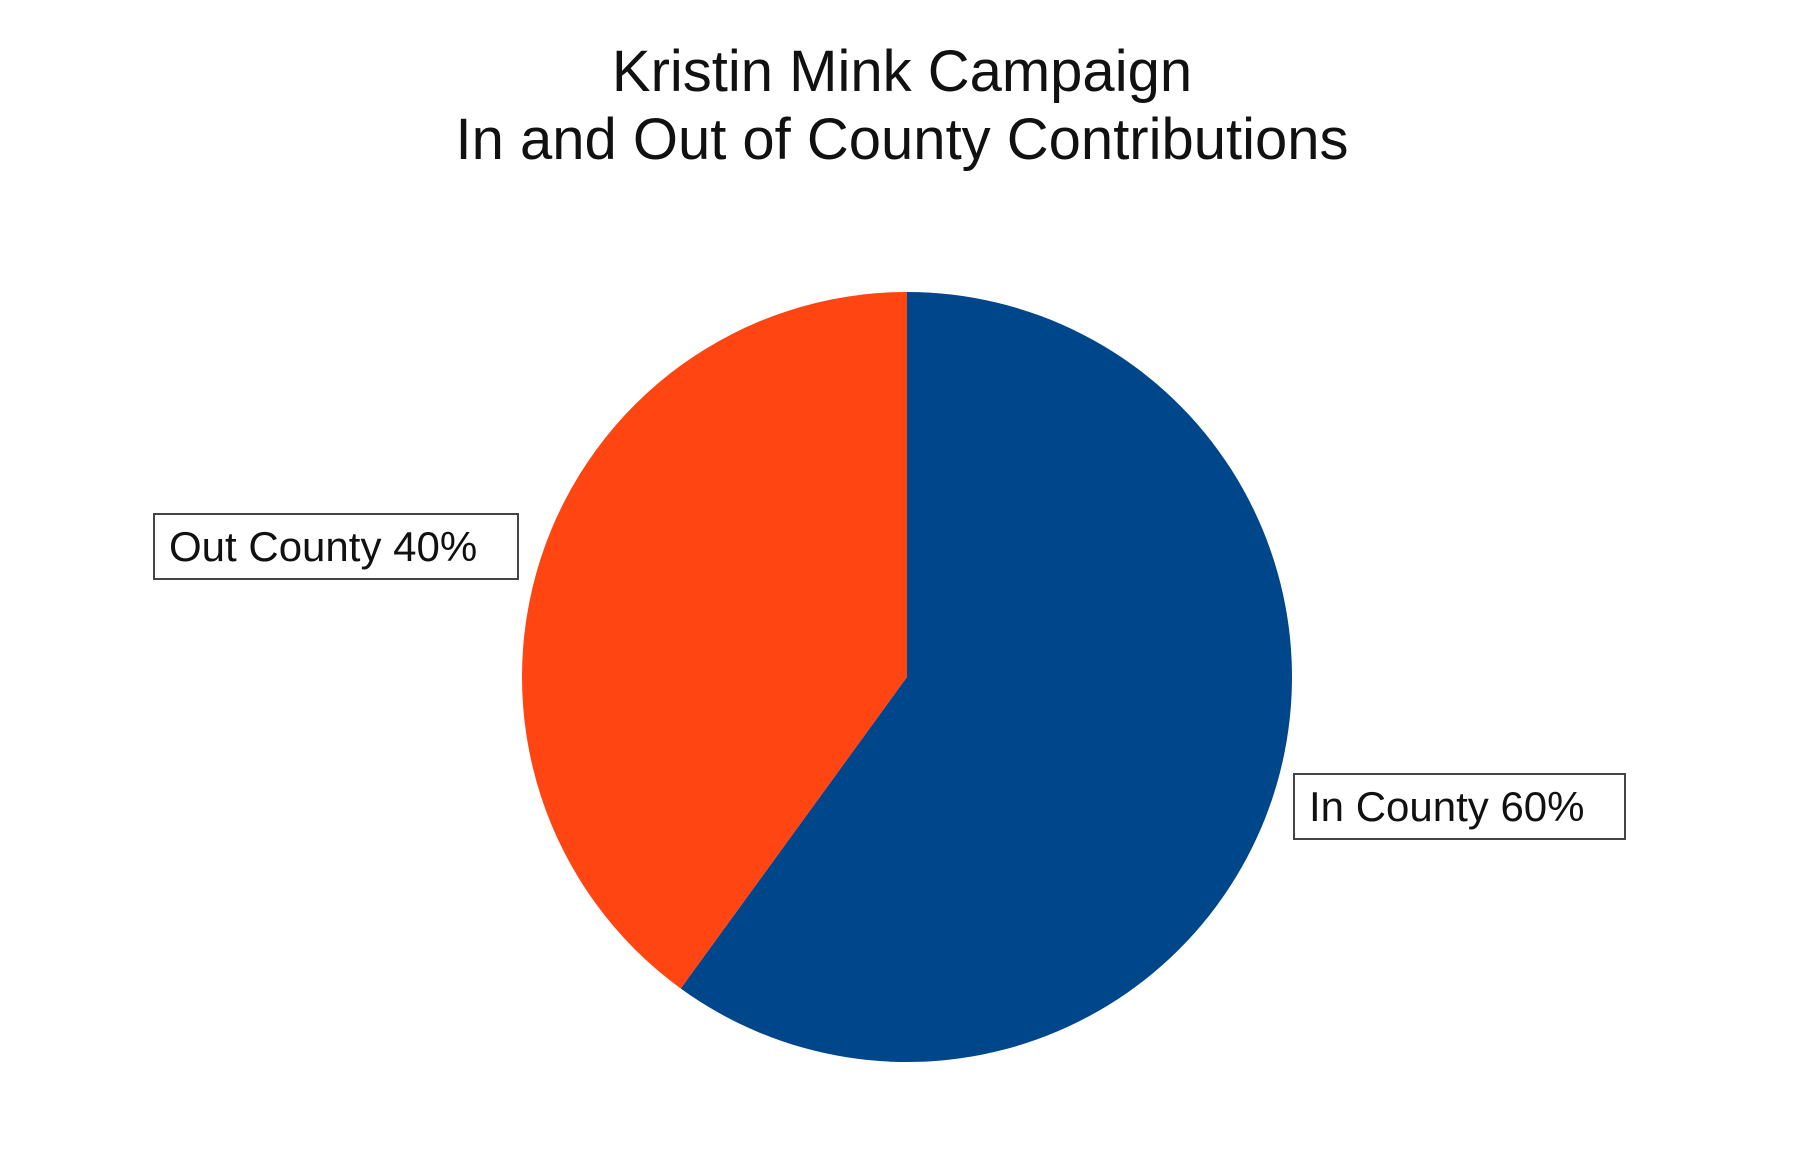 The height and width of the screenshot is (1169, 1804). I want to click on chart-title-line-2: In and Out of County Contributions, so click(902, 139).